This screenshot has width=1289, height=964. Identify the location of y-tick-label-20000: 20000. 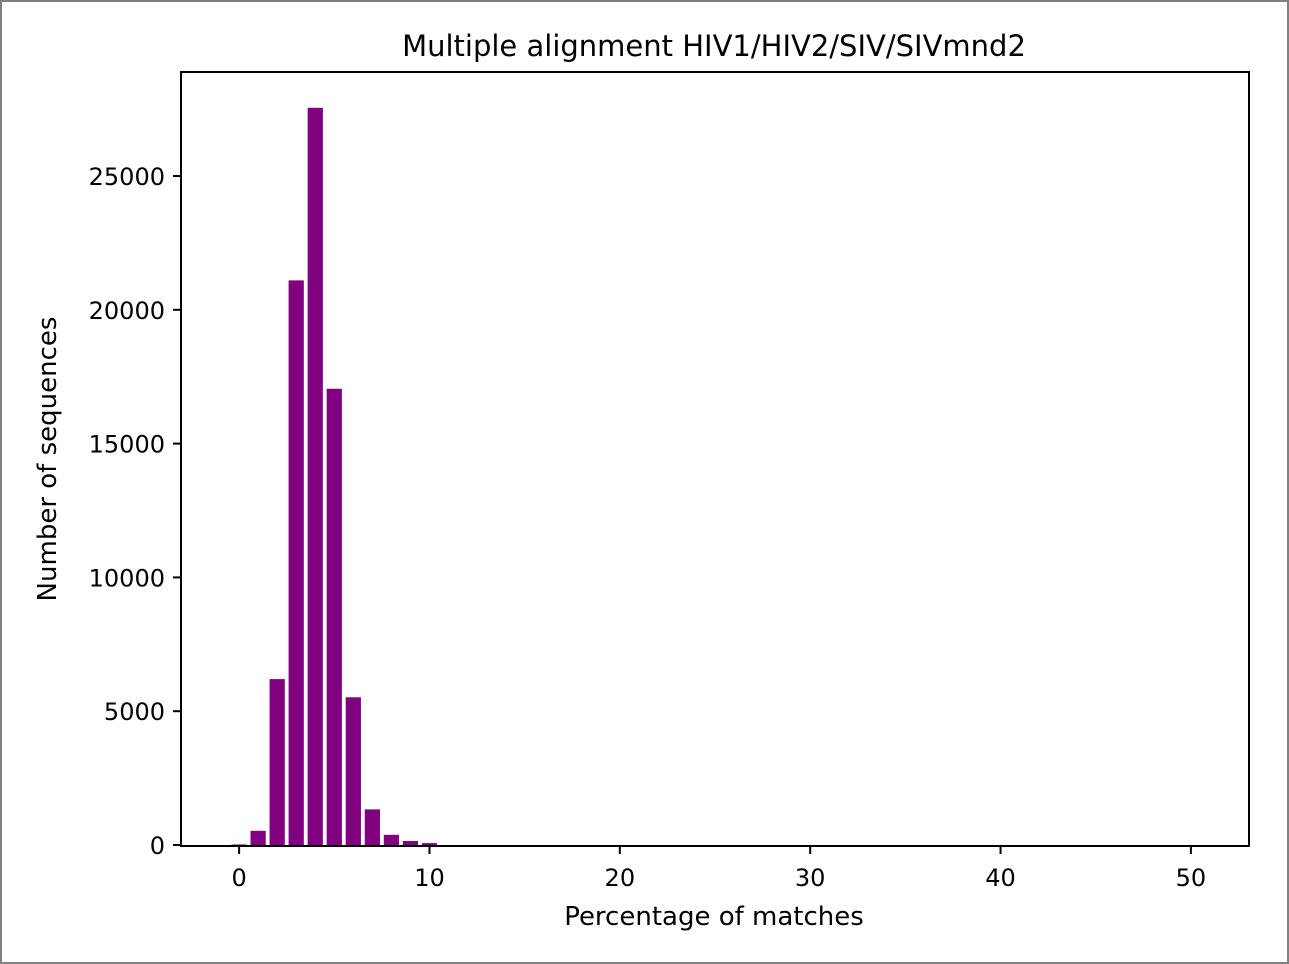
(127, 311).